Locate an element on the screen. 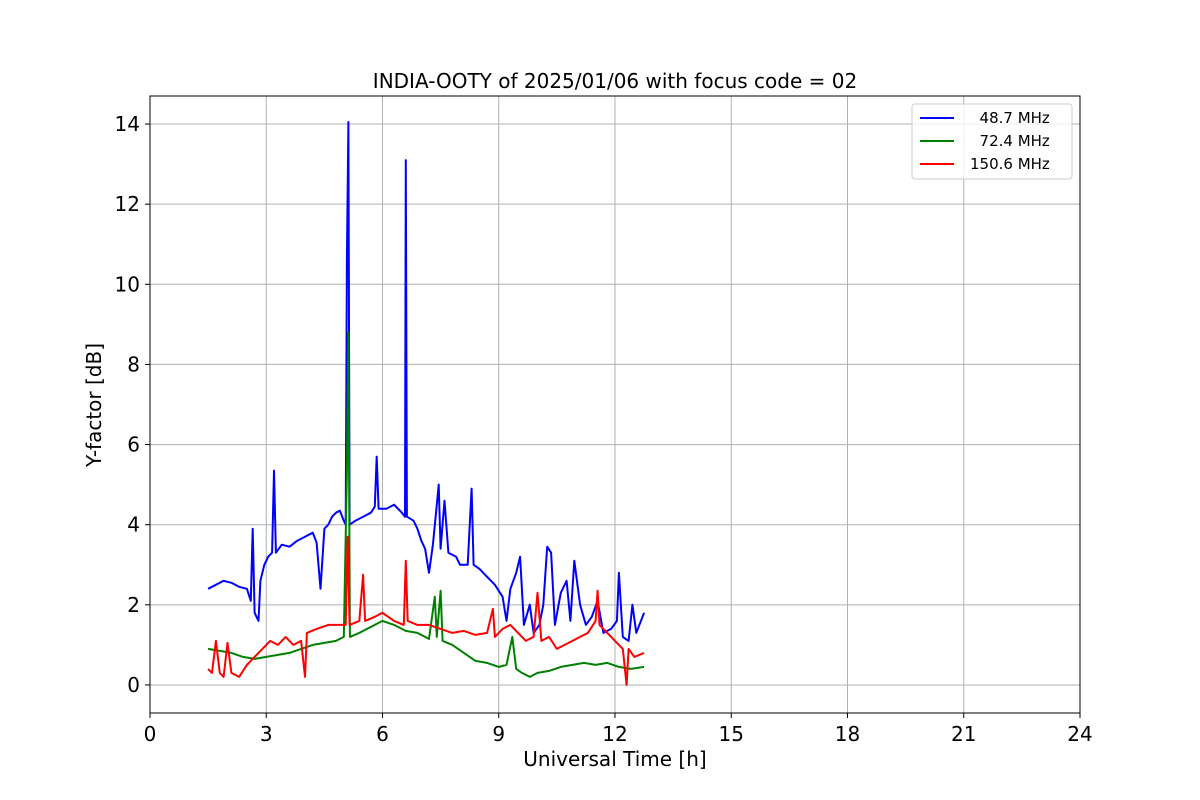 The height and width of the screenshot is (800, 1200). legend-box is located at coordinates (992, 141).